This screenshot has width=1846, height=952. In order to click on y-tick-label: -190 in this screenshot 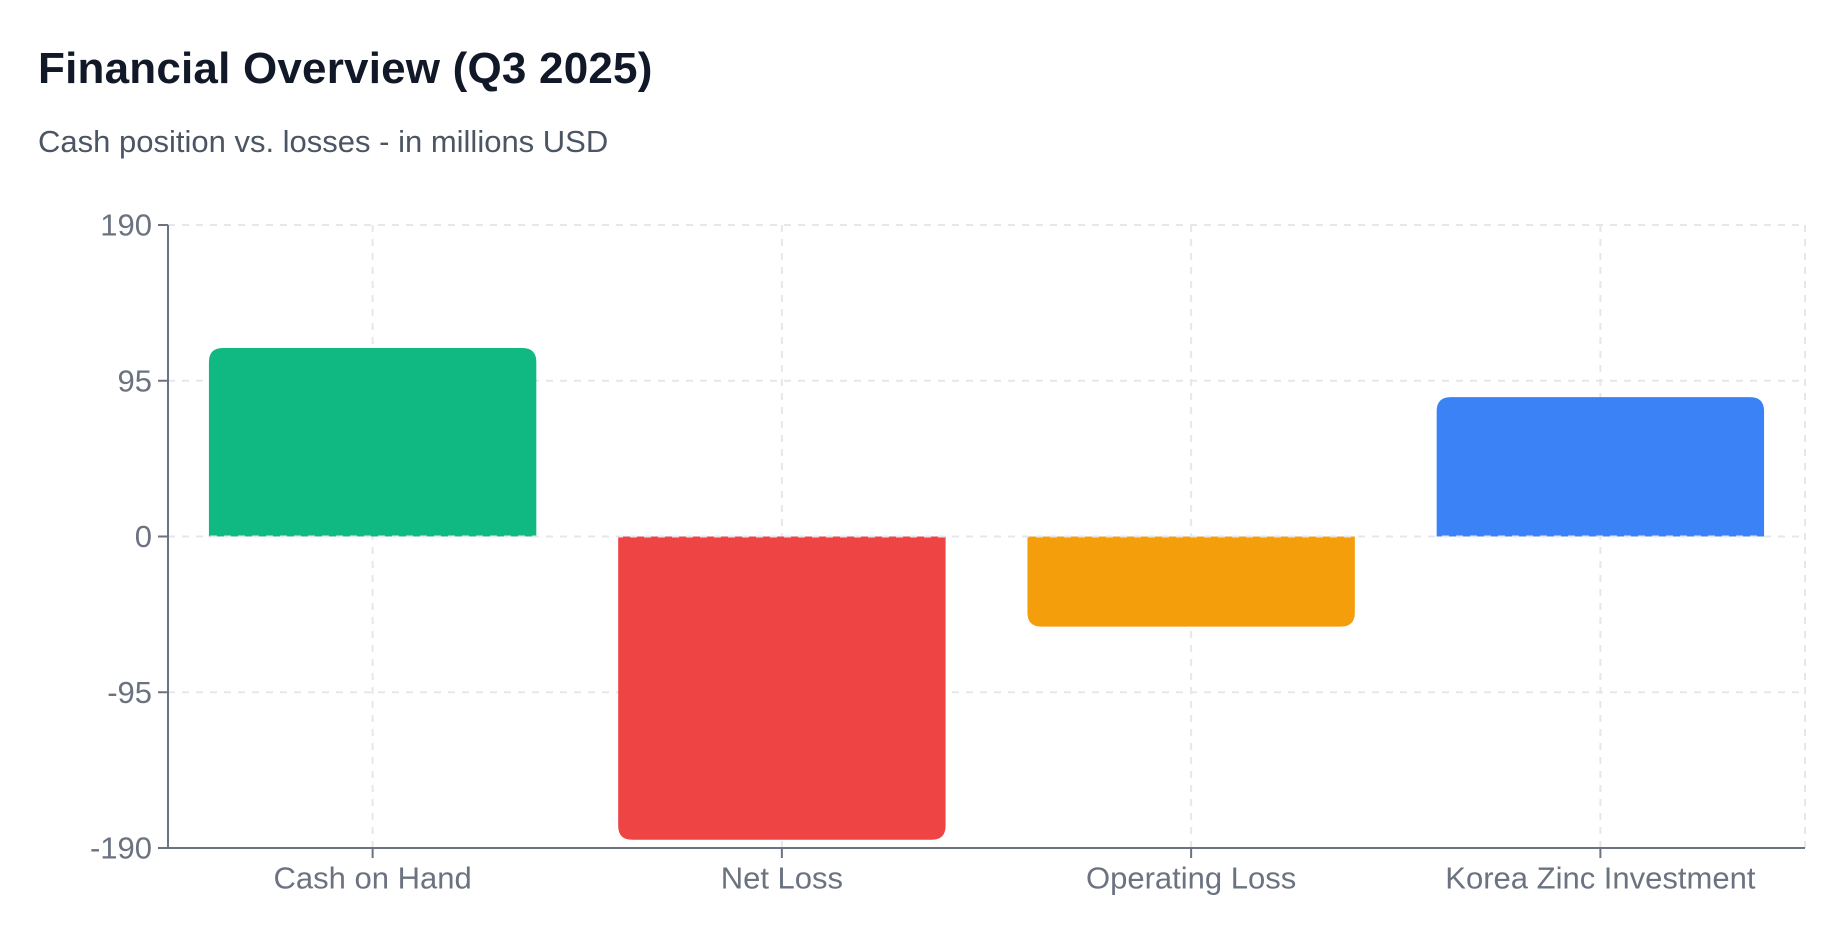, I will do `click(121, 848)`.